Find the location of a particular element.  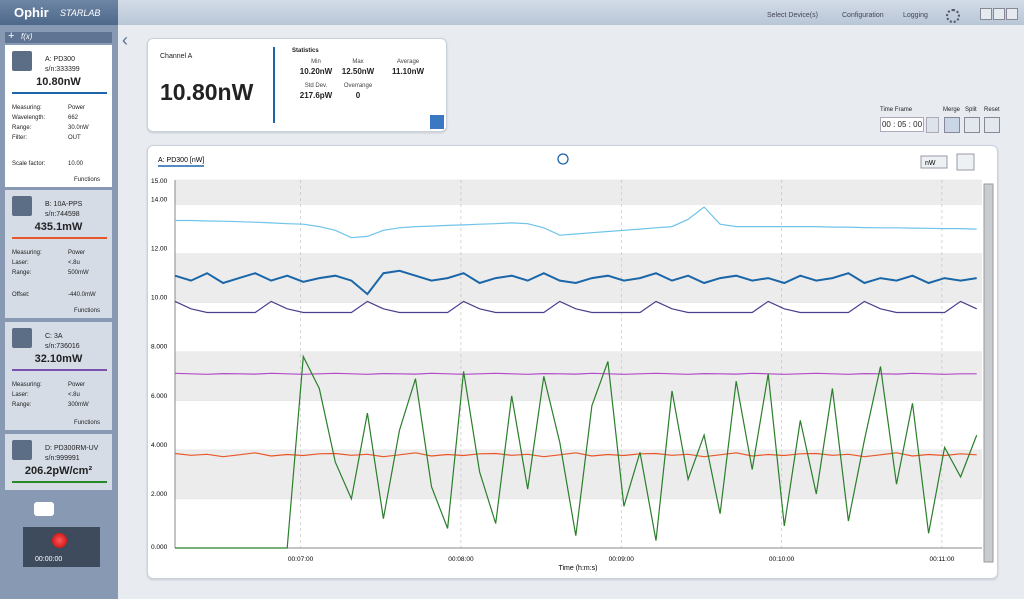

y-tick-label: 10.00 is located at coordinates (159, 298).